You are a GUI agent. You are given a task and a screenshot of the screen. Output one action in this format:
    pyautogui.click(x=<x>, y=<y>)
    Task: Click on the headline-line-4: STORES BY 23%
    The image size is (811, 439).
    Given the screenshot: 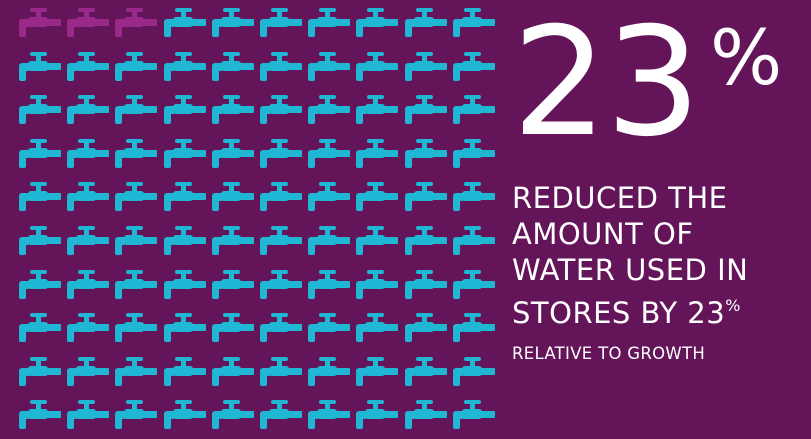 What is the action you would take?
    pyautogui.click(x=659, y=309)
    